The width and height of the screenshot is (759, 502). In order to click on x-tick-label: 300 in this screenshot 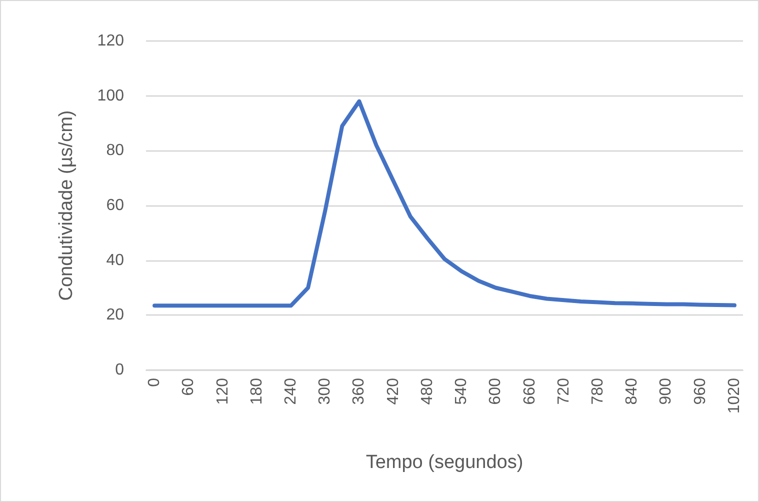, I will do `click(325, 391)`.